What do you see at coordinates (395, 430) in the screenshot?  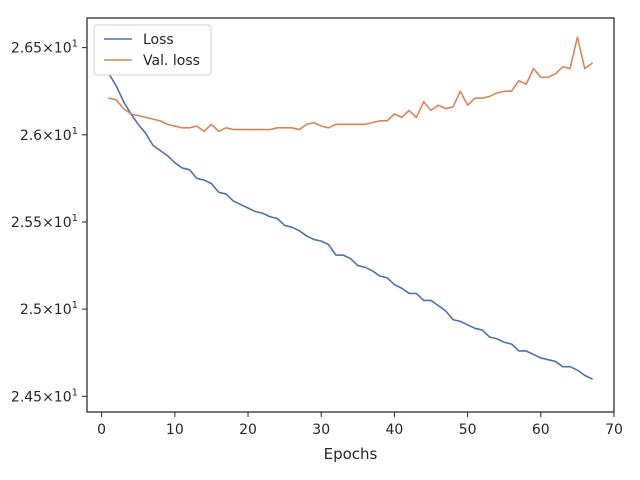 I see `x-tick-label: 40` at bounding box center [395, 430].